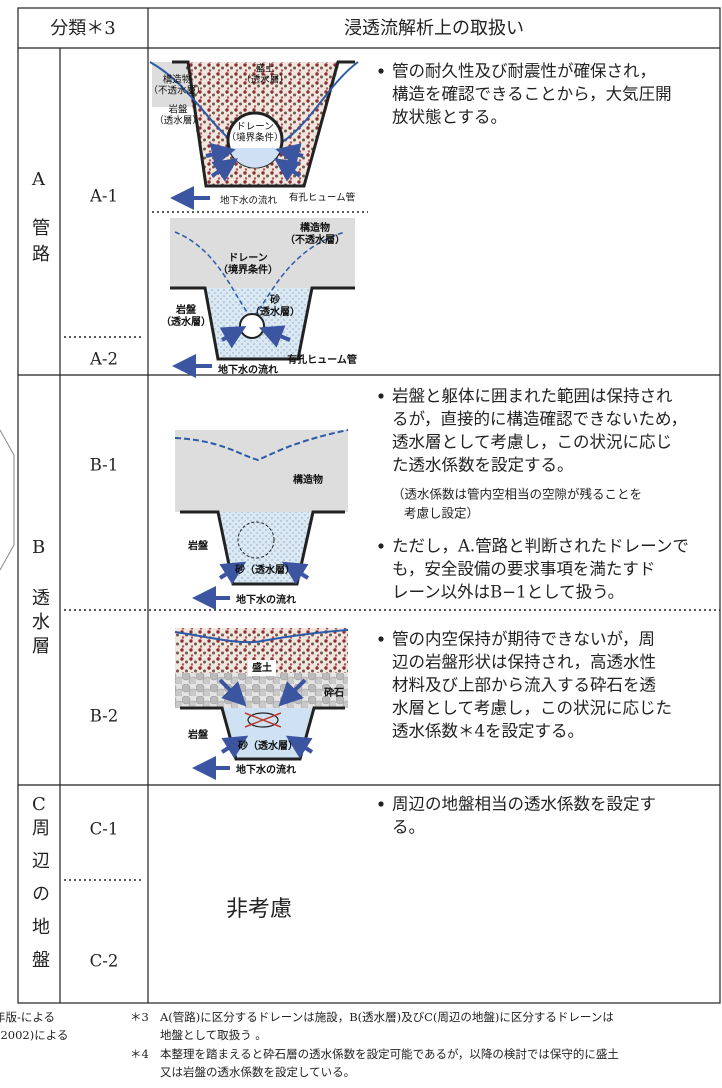 This screenshot has height=1088, width=722. What do you see at coordinates (389, 1054) in the screenshot?
I see `footnote-line: 本整理を踏まえると砕石層の透水係数を設定可能であるが，以降の検討では保守的に盛土` at bounding box center [389, 1054].